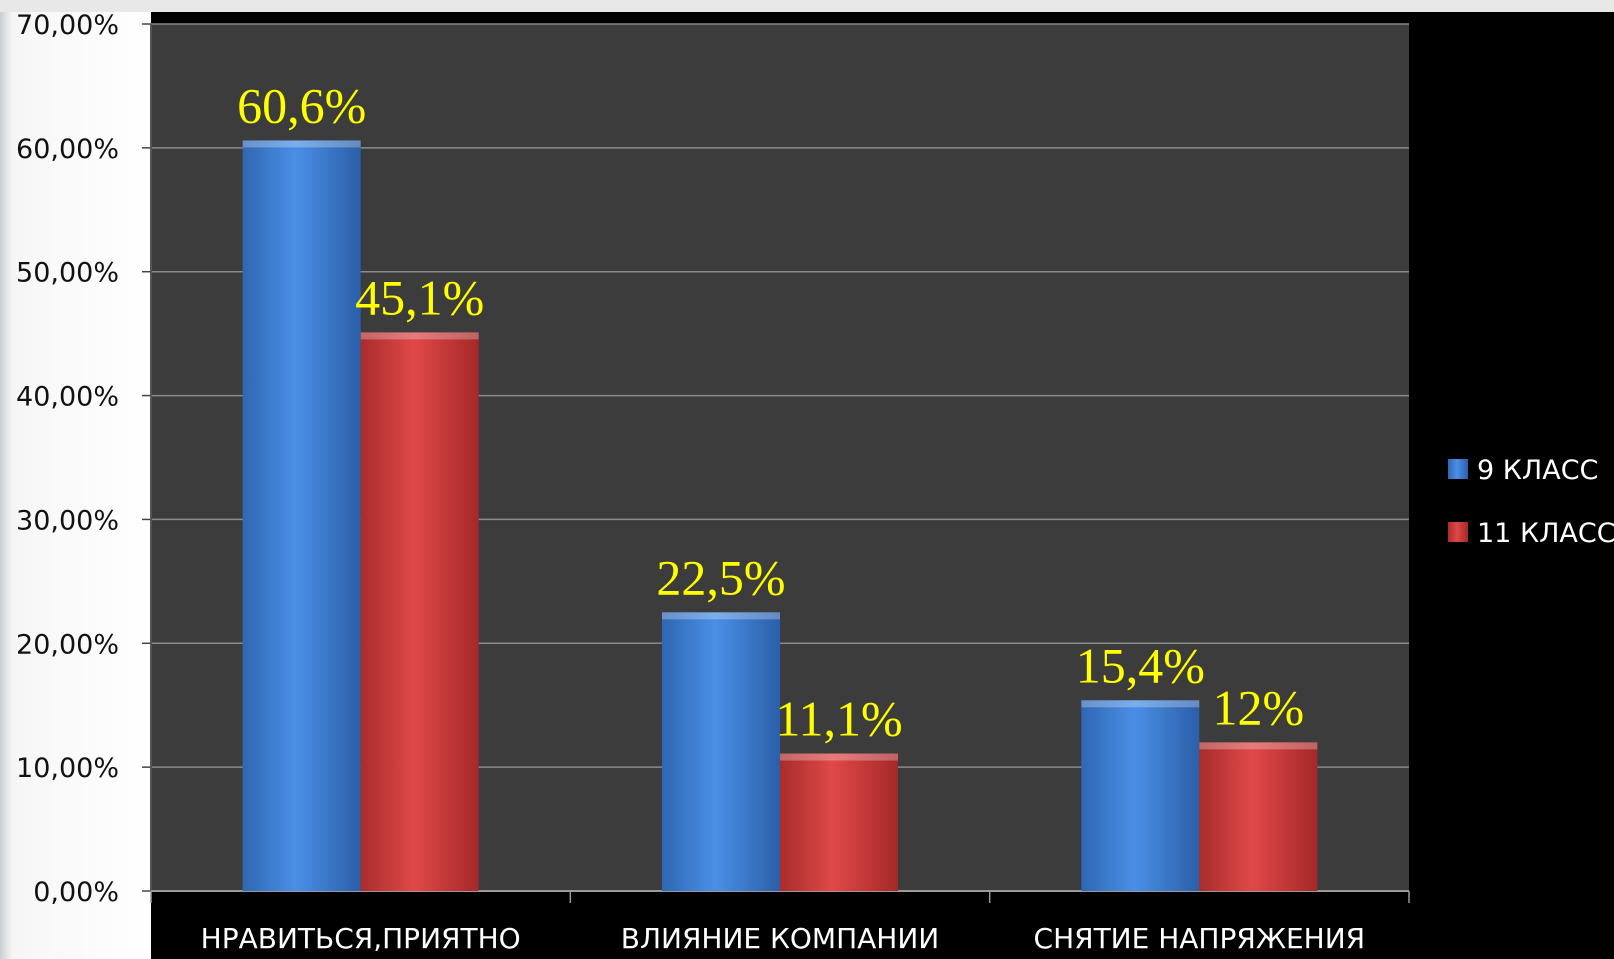 Image resolution: width=1614 pixels, height=959 pixels. What do you see at coordinates (361, 938) in the screenshot?
I see `x-category-label: НРАВИТЬСЯ,ПРИЯТНО` at bounding box center [361, 938].